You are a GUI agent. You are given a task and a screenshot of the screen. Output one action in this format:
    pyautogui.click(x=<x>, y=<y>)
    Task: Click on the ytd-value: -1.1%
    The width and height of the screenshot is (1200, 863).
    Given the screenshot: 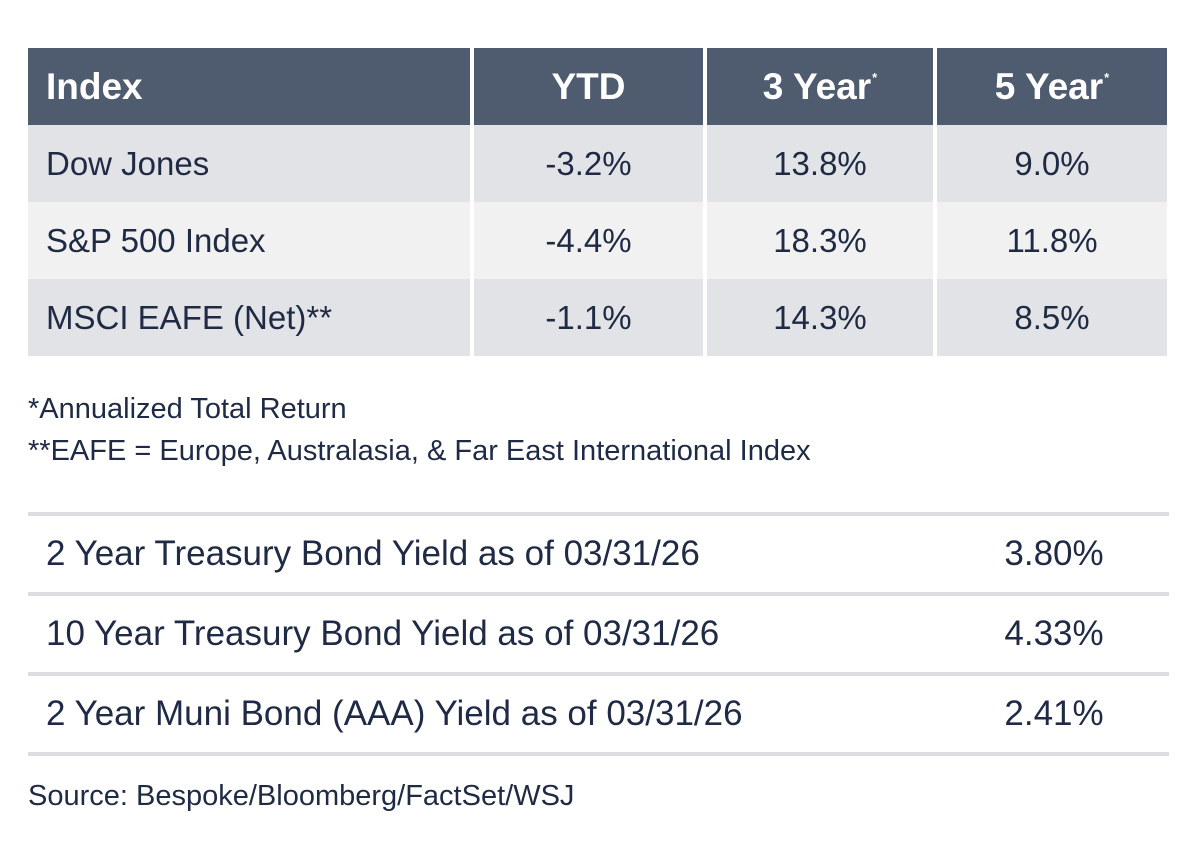 What is the action you would take?
    pyautogui.click(x=590, y=317)
    